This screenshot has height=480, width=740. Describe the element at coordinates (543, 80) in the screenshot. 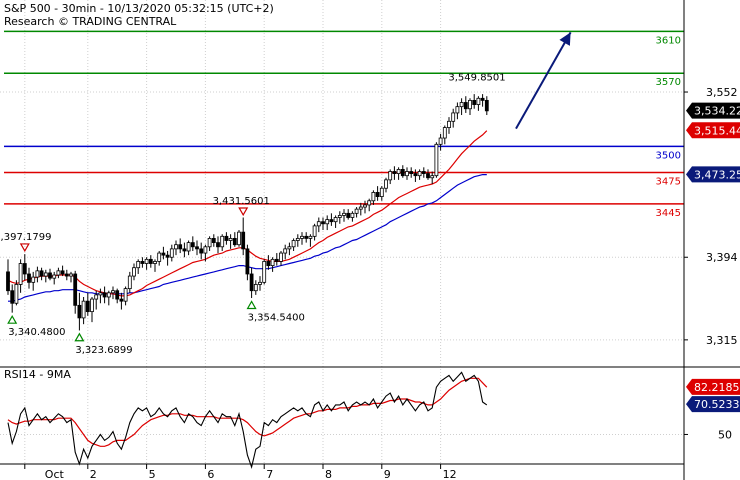

I see `projection-arrow-line` at that location.